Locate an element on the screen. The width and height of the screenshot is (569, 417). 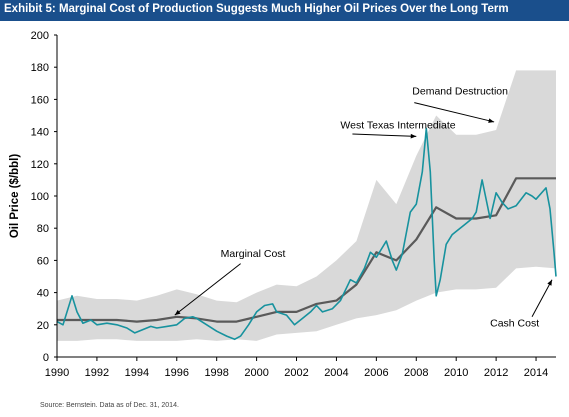
x-tick-label: 2012 is located at coordinates (496, 373).